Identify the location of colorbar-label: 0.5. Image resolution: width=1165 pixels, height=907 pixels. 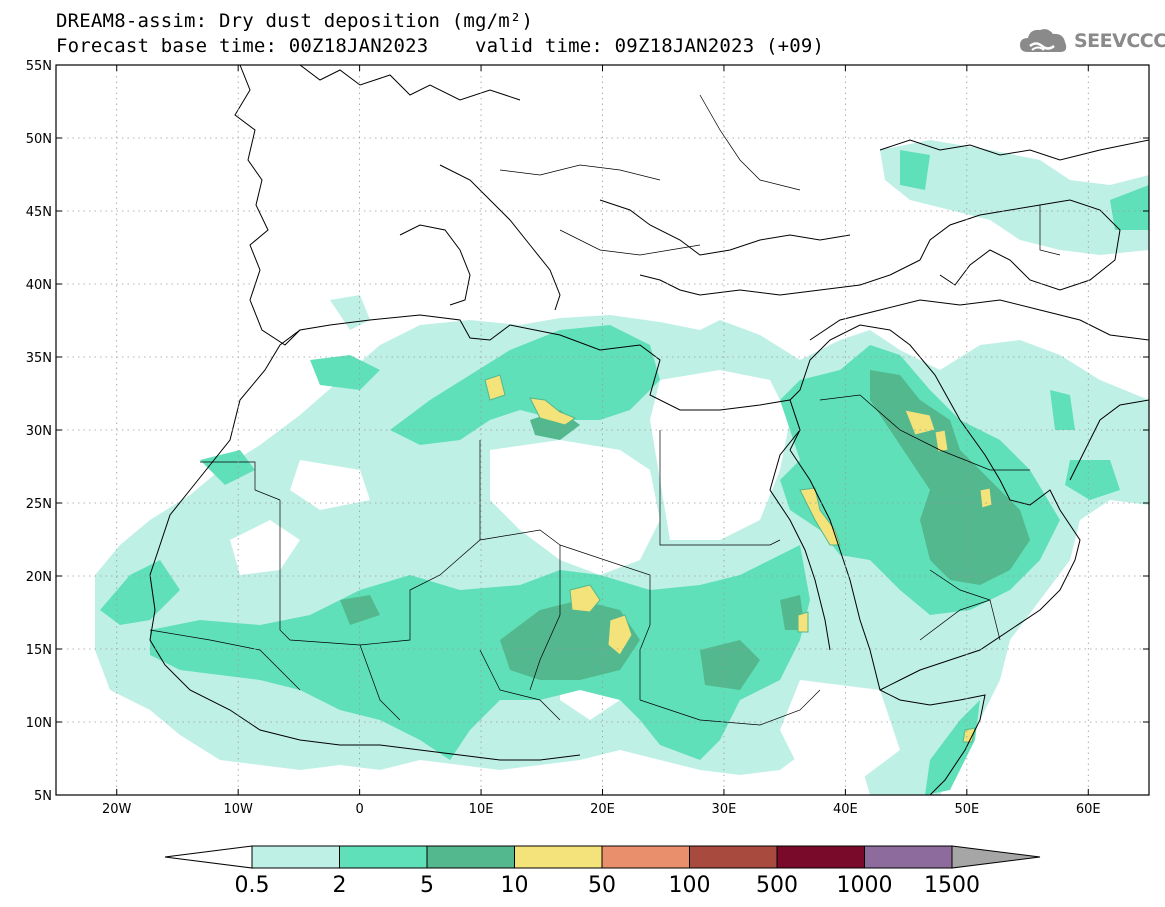
(252, 885).